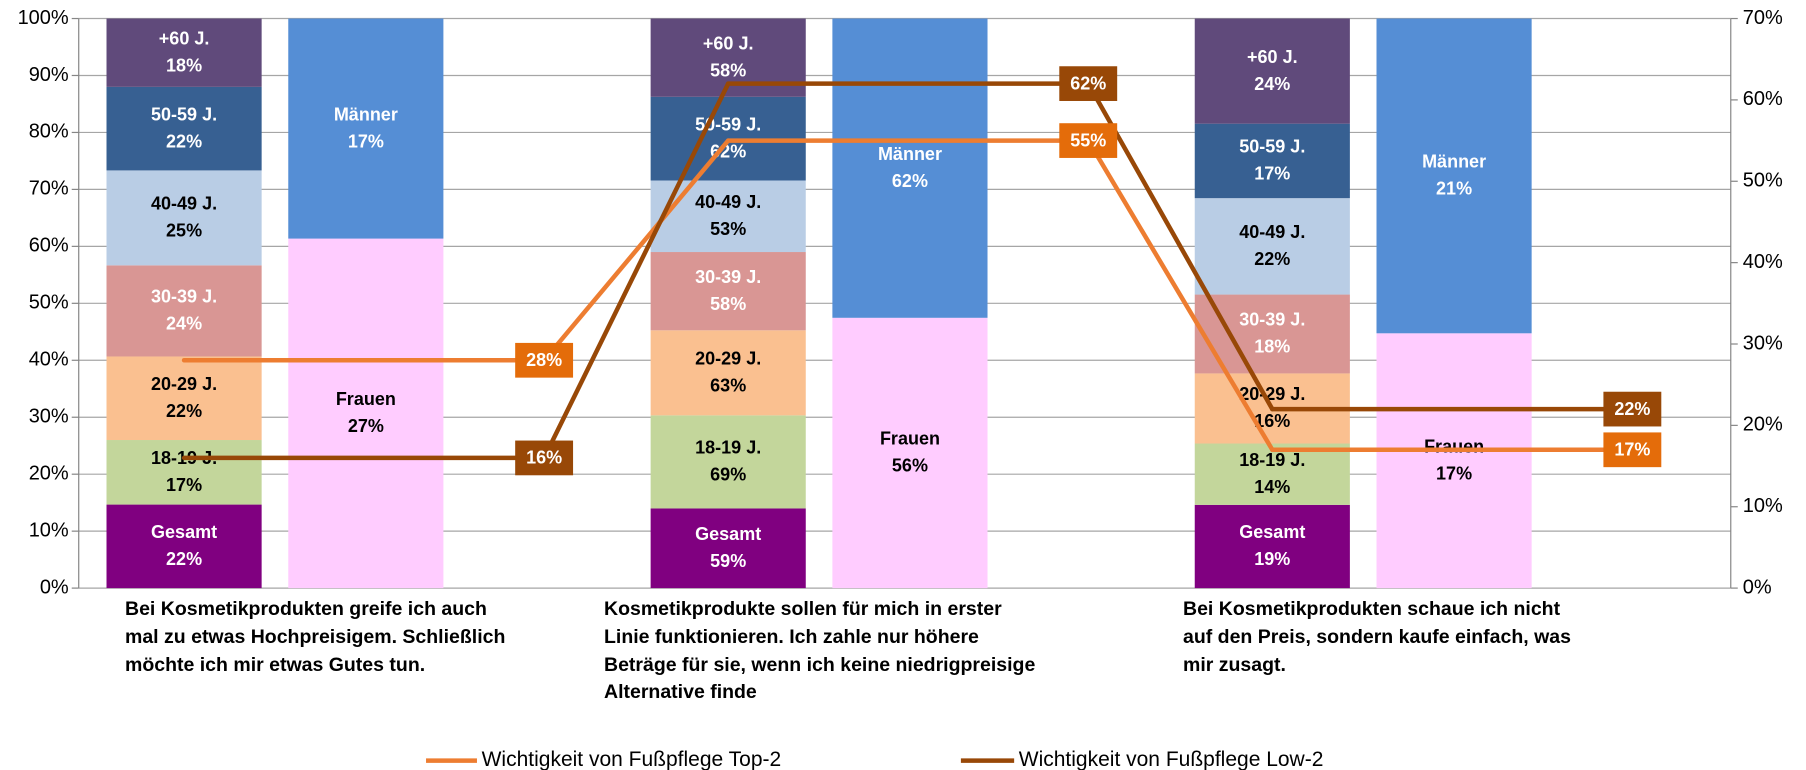  What do you see at coordinates (1454, 189) in the screenshot?
I see `segment-value-label: 21%` at bounding box center [1454, 189].